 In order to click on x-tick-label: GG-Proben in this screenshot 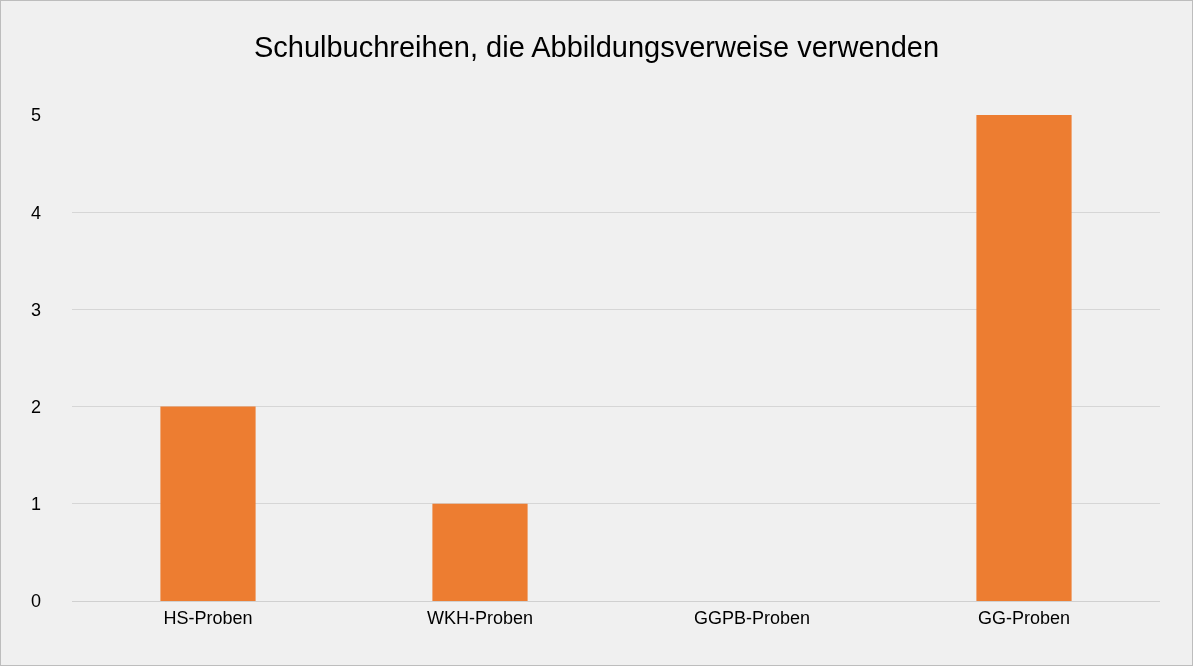, I will do `click(1024, 617)`.